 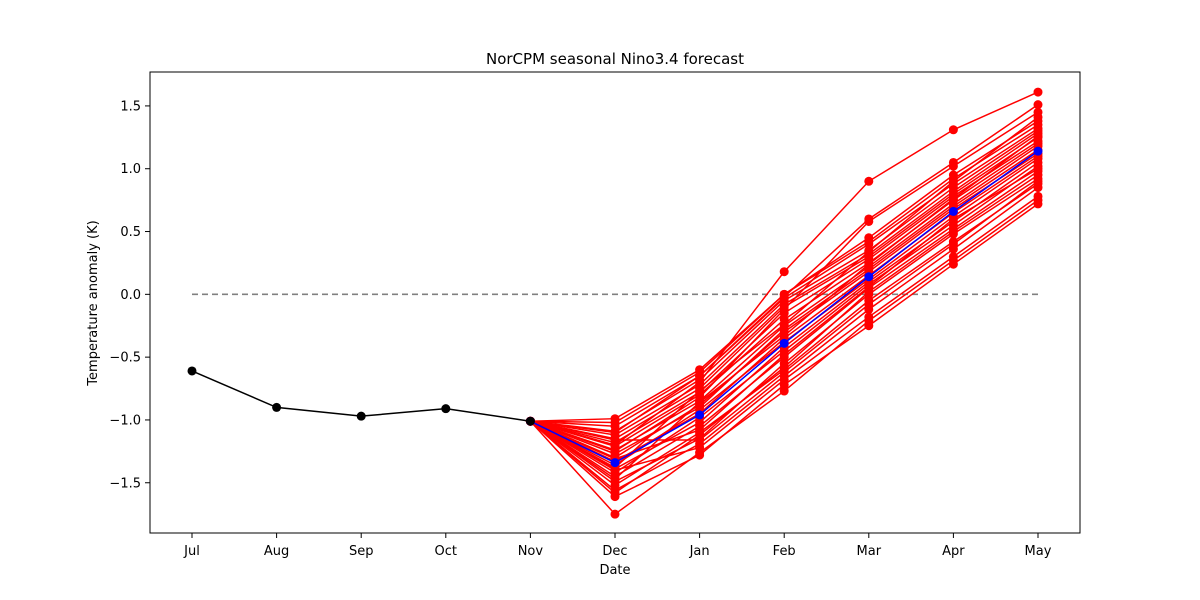 I want to click on x-tick-label: Dec, so click(x=614, y=551).